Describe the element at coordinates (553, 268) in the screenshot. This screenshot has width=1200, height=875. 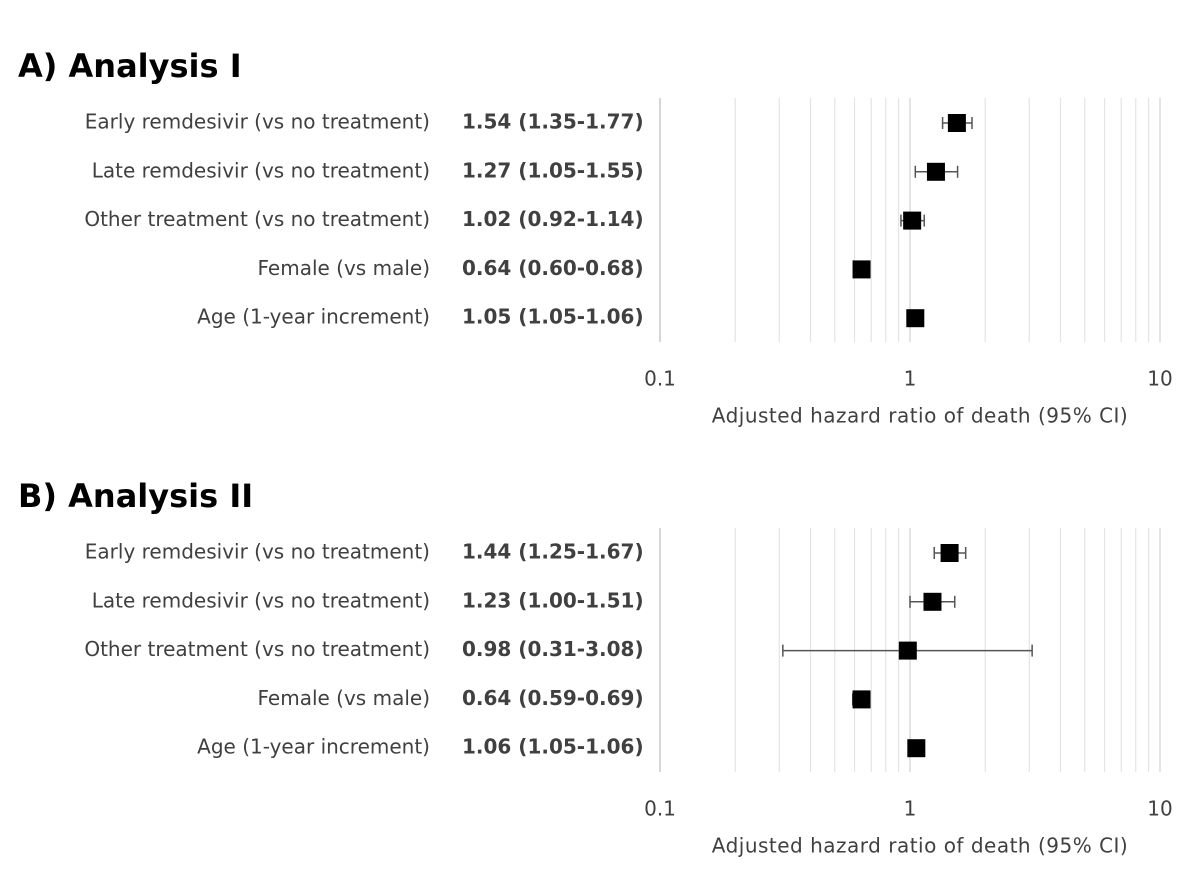
I see `value-label: 0.64 (0.60-0.68)` at that location.